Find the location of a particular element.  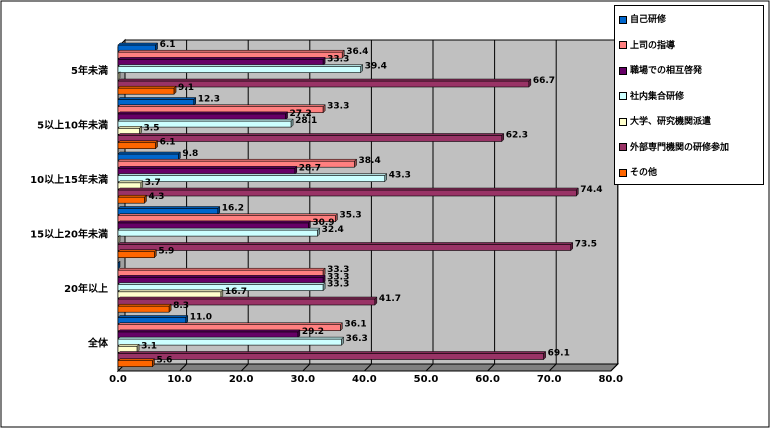

data-label: 73.5 is located at coordinates (586, 245).